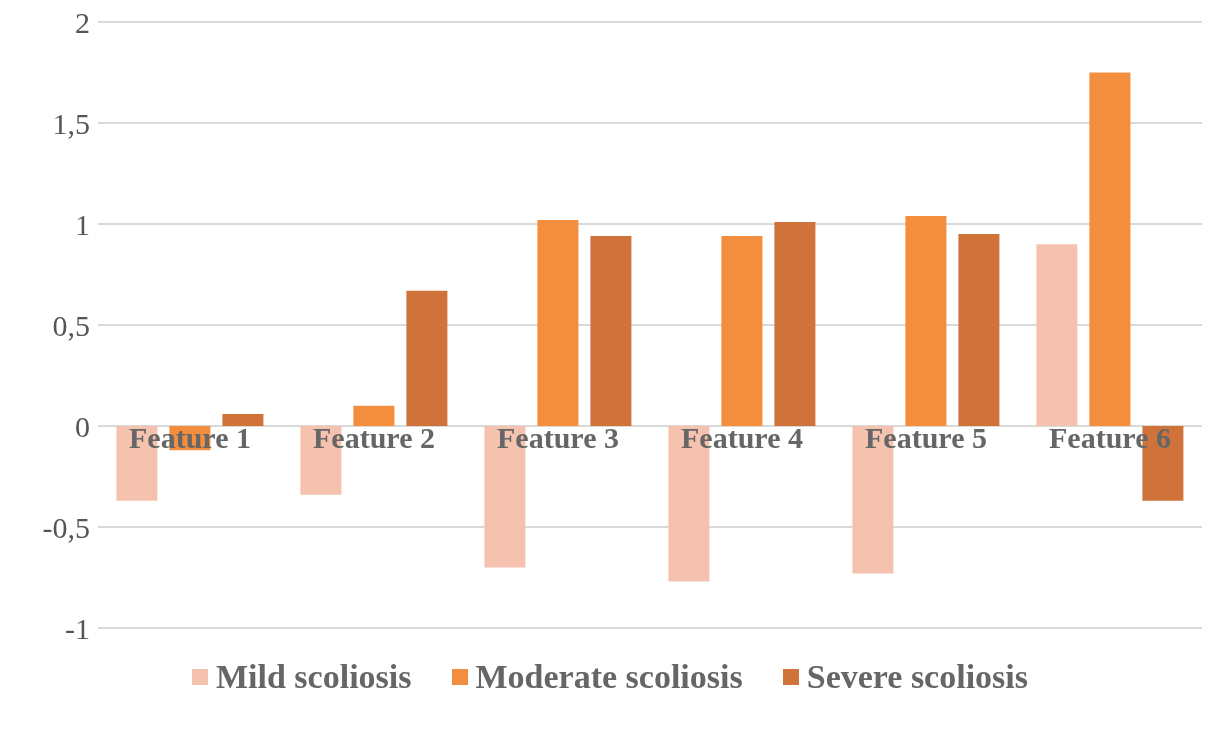 The width and height of the screenshot is (1220, 738). I want to click on x-tick-label: Feature 5, so click(926, 437).